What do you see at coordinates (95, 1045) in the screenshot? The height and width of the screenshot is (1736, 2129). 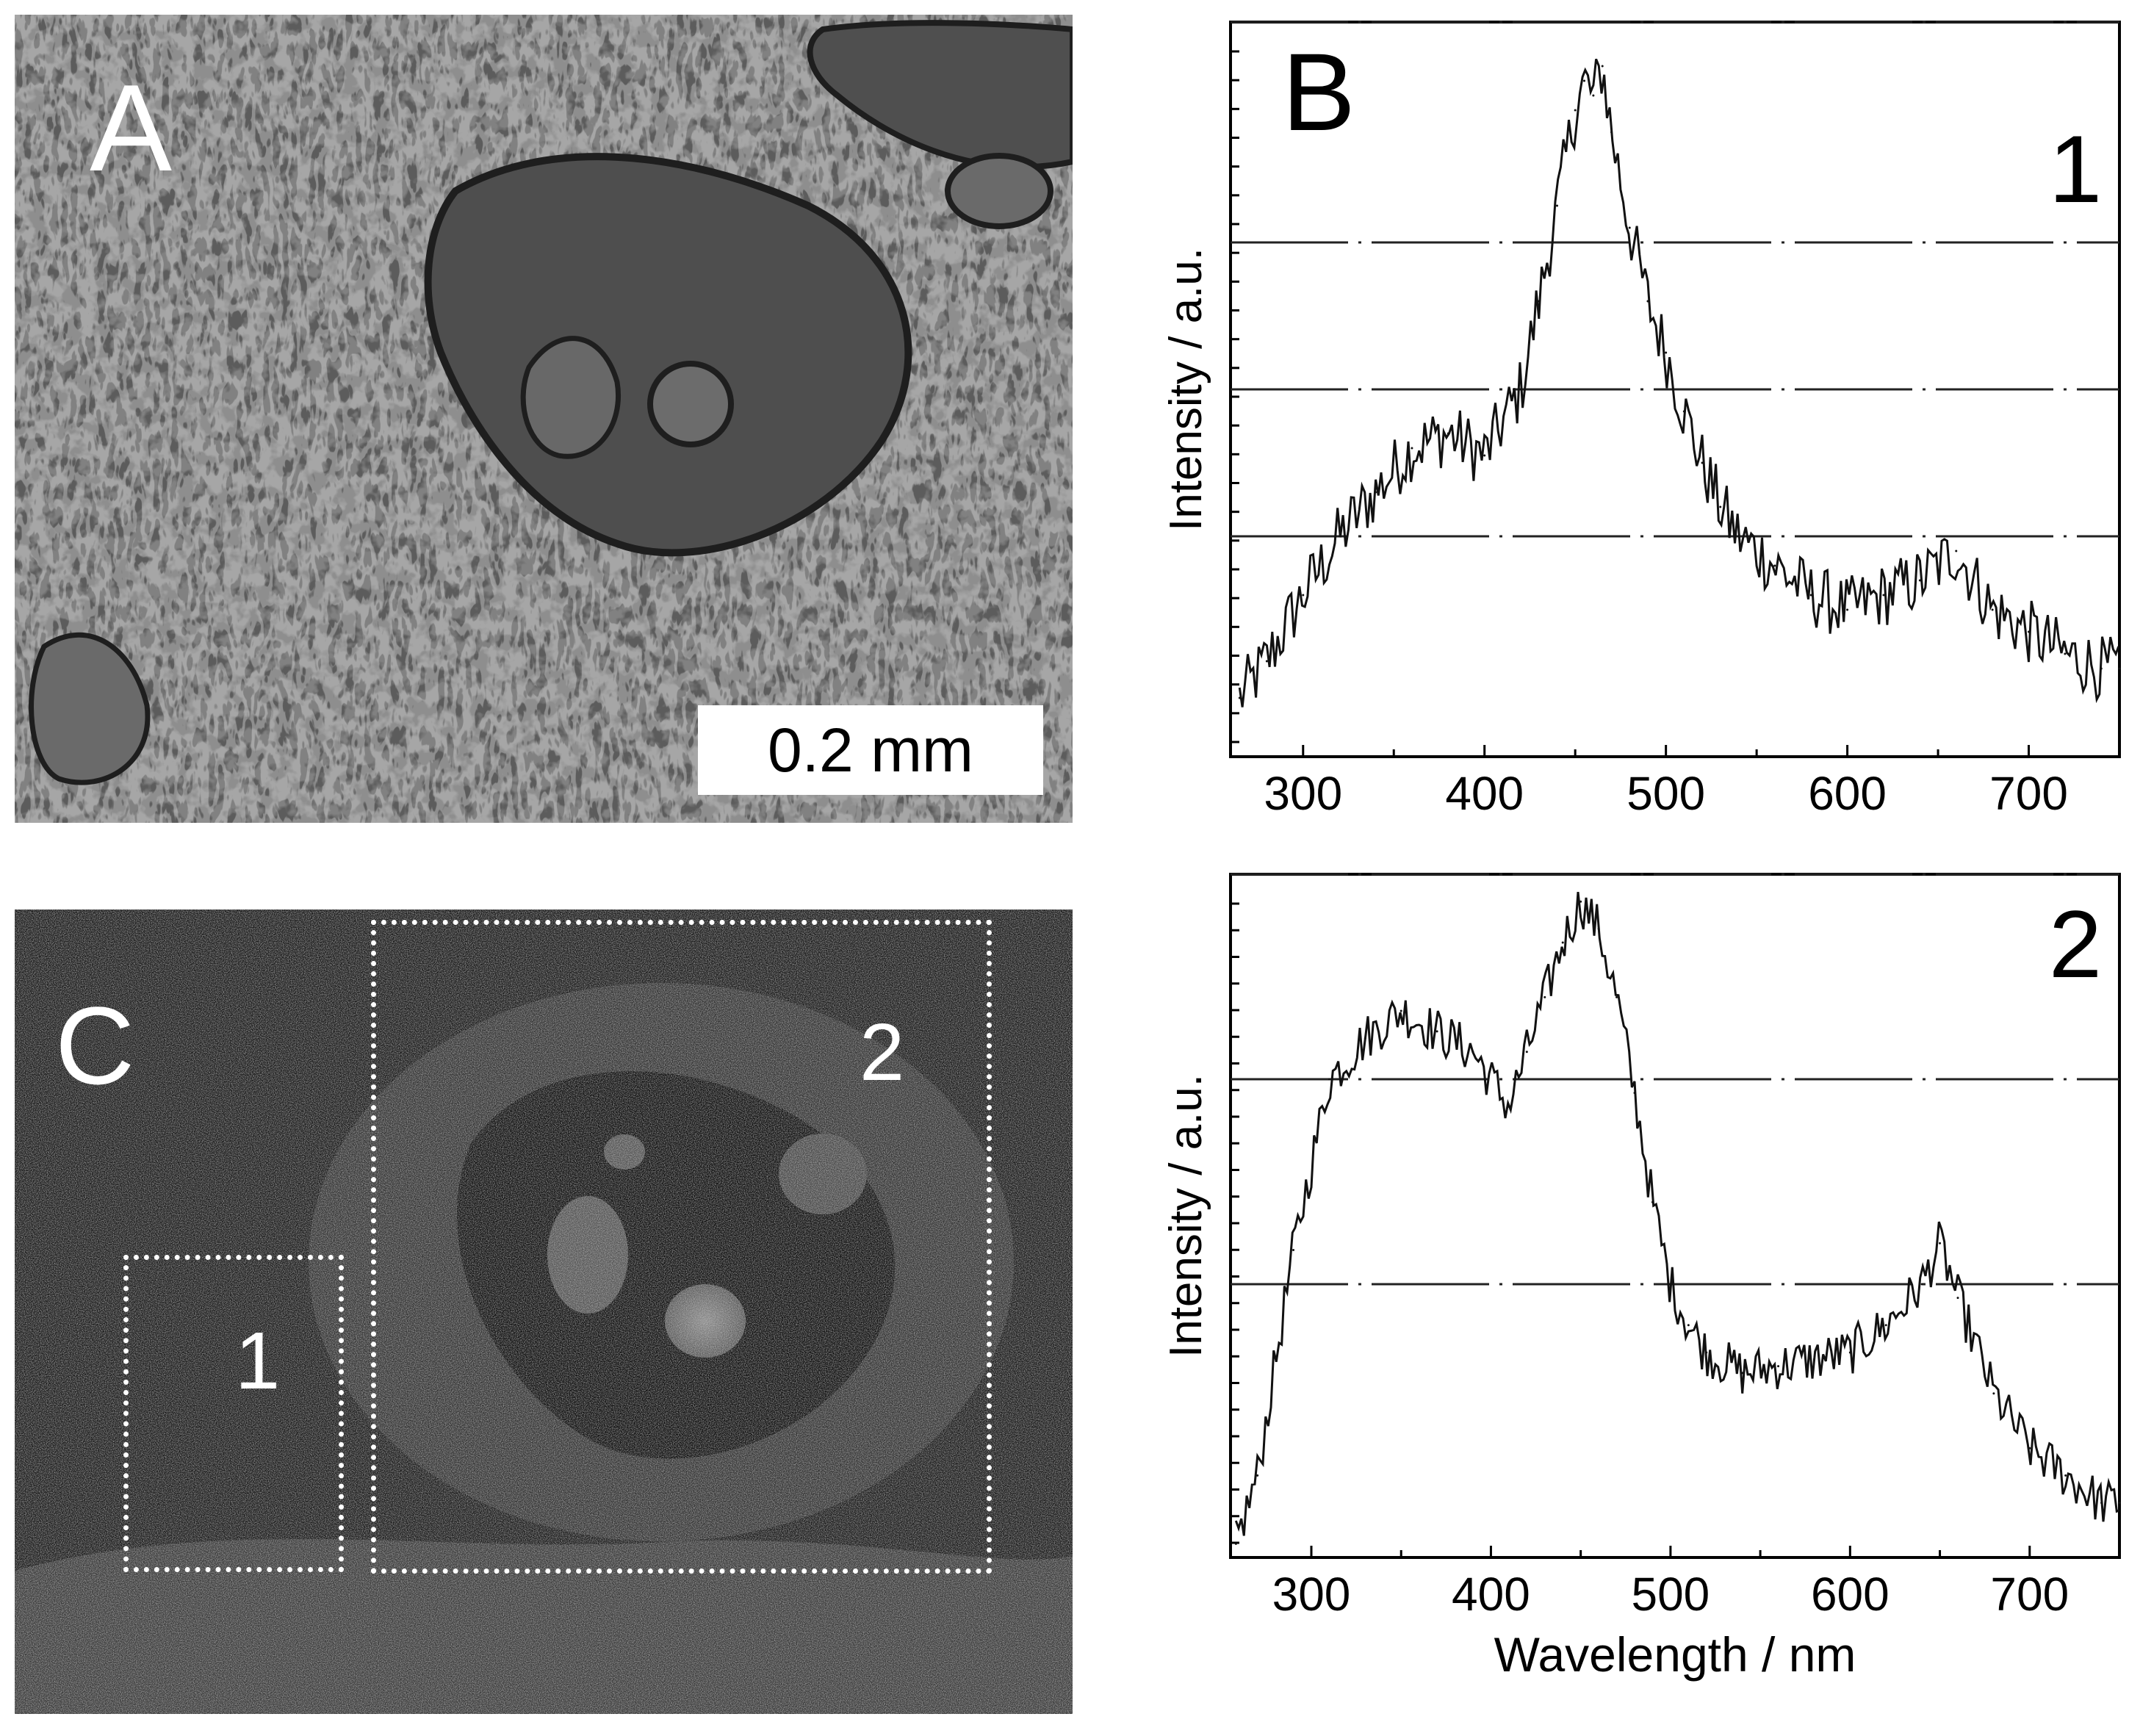 I see `panel-label-c: C` at bounding box center [95, 1045].